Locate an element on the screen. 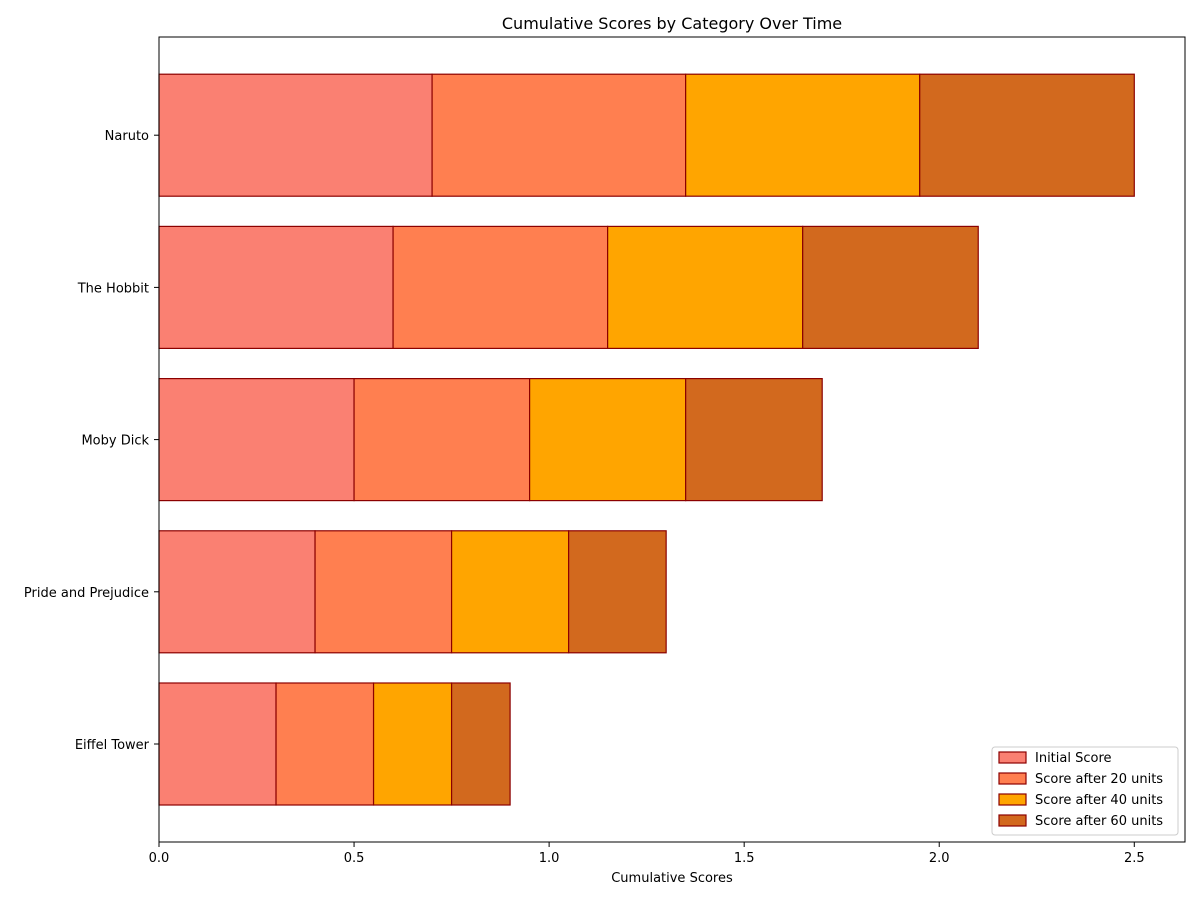 This screenshot has width=1200, height=900. chart-title: Cumulative Scores by Category Over Time is located at coordinates (672, 23).